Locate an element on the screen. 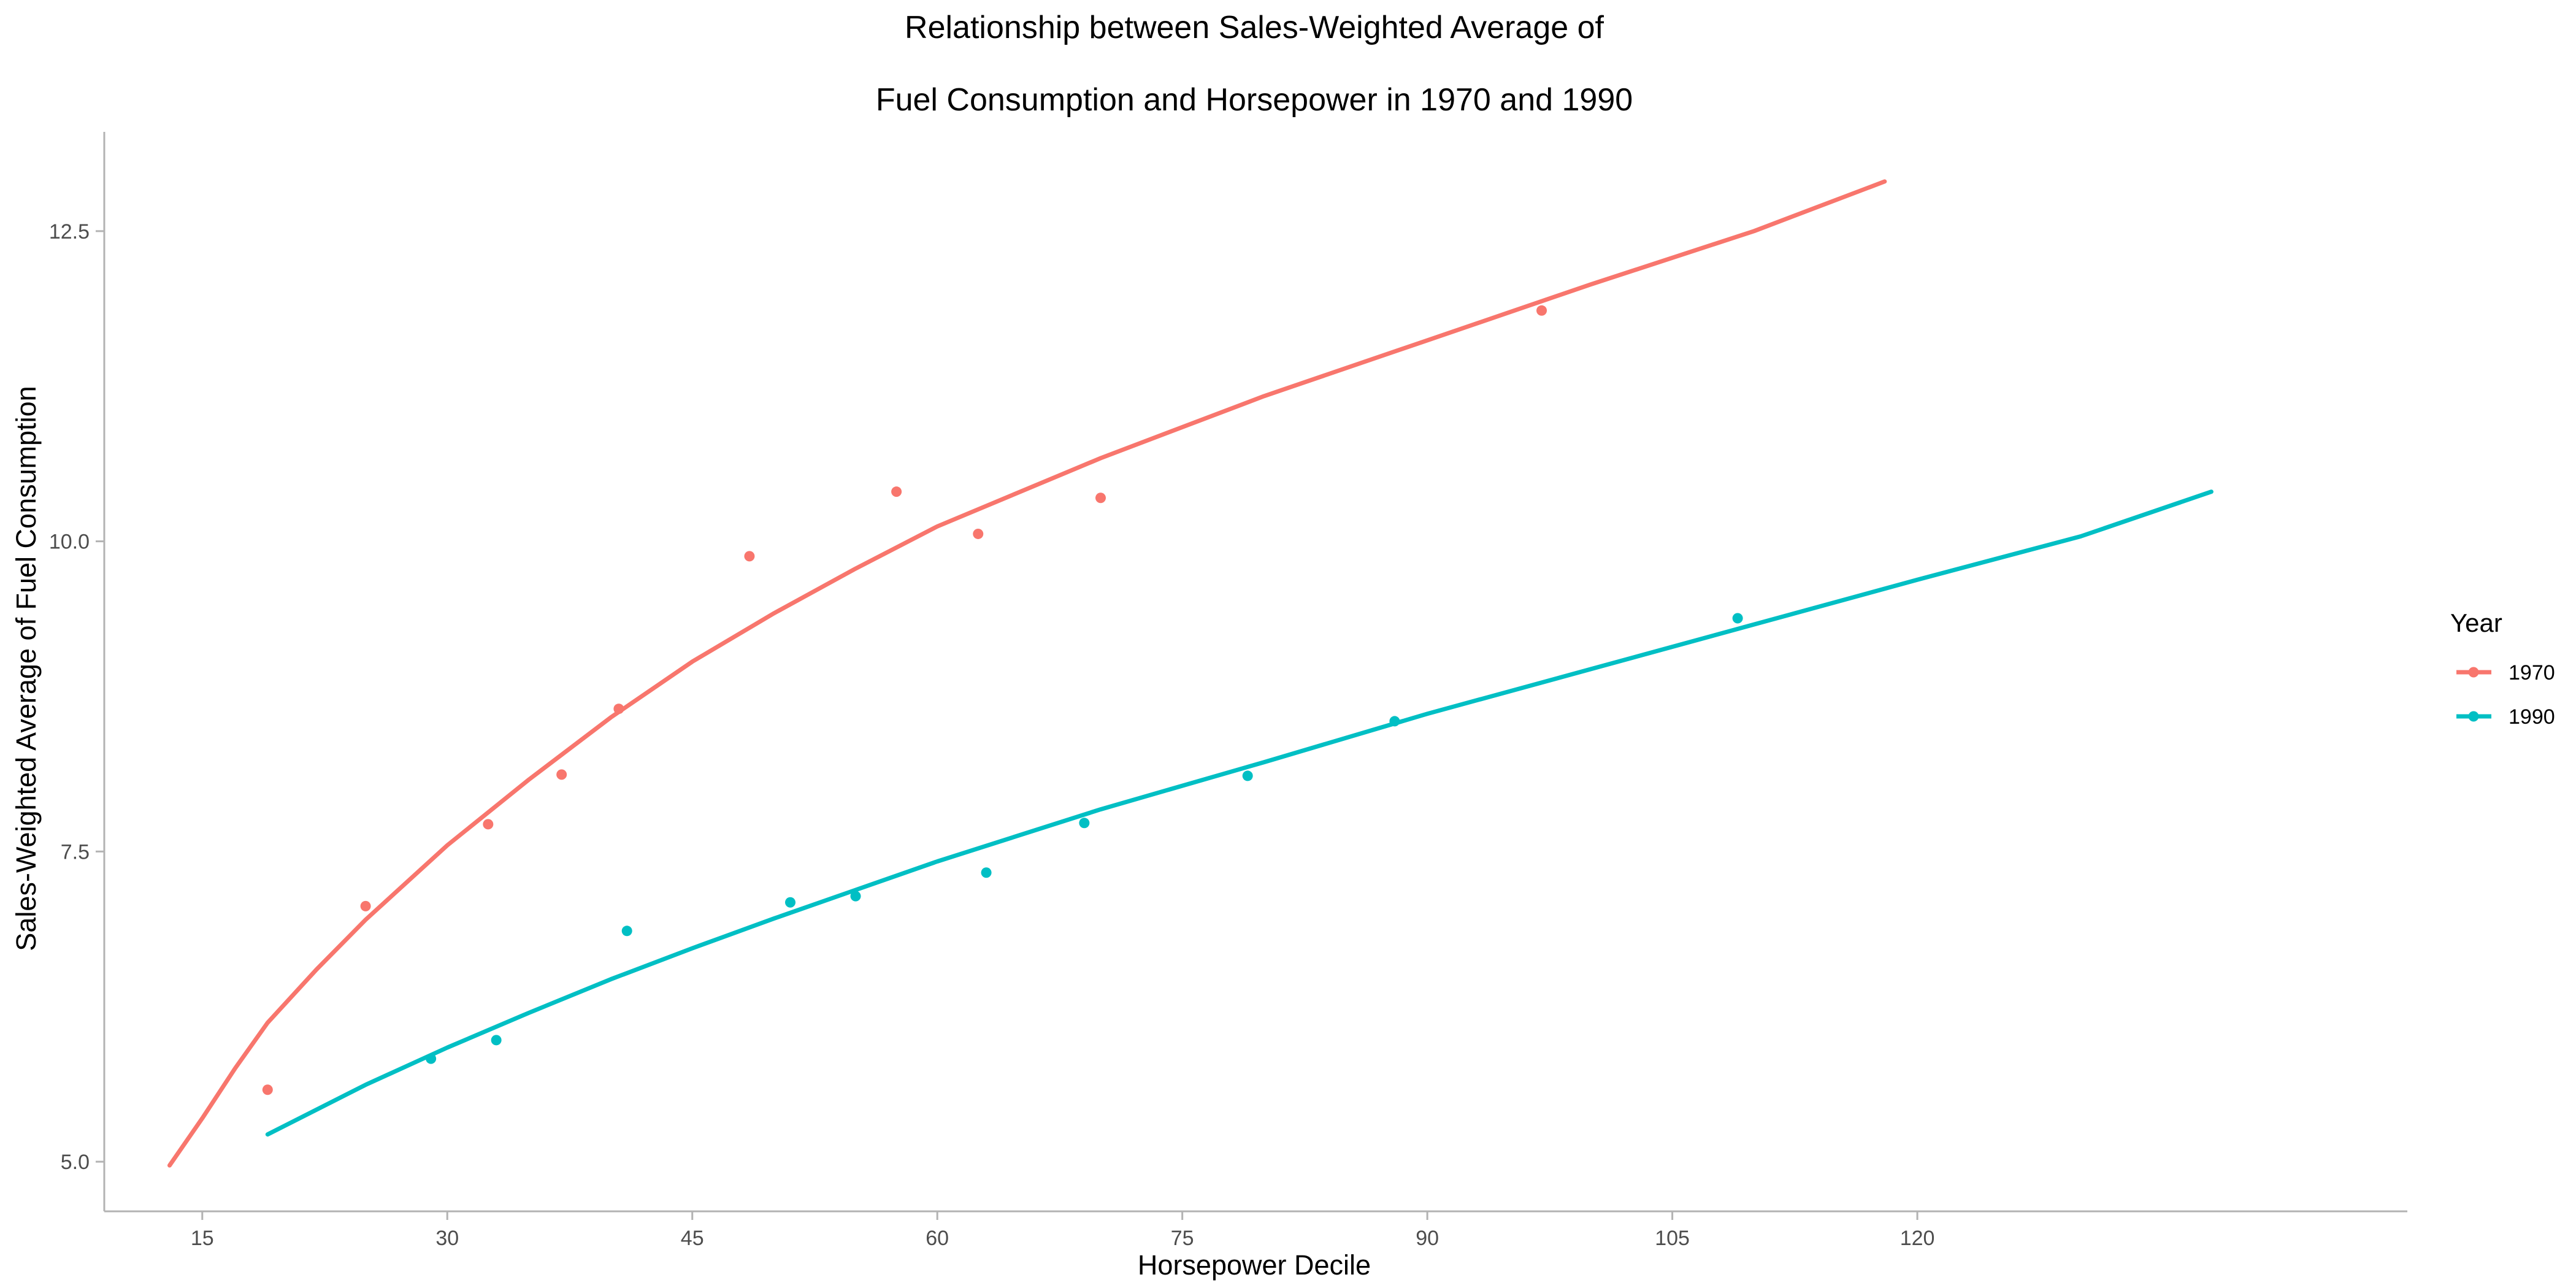  x-tick-label: 15 is located at coordinates (202, 1238).